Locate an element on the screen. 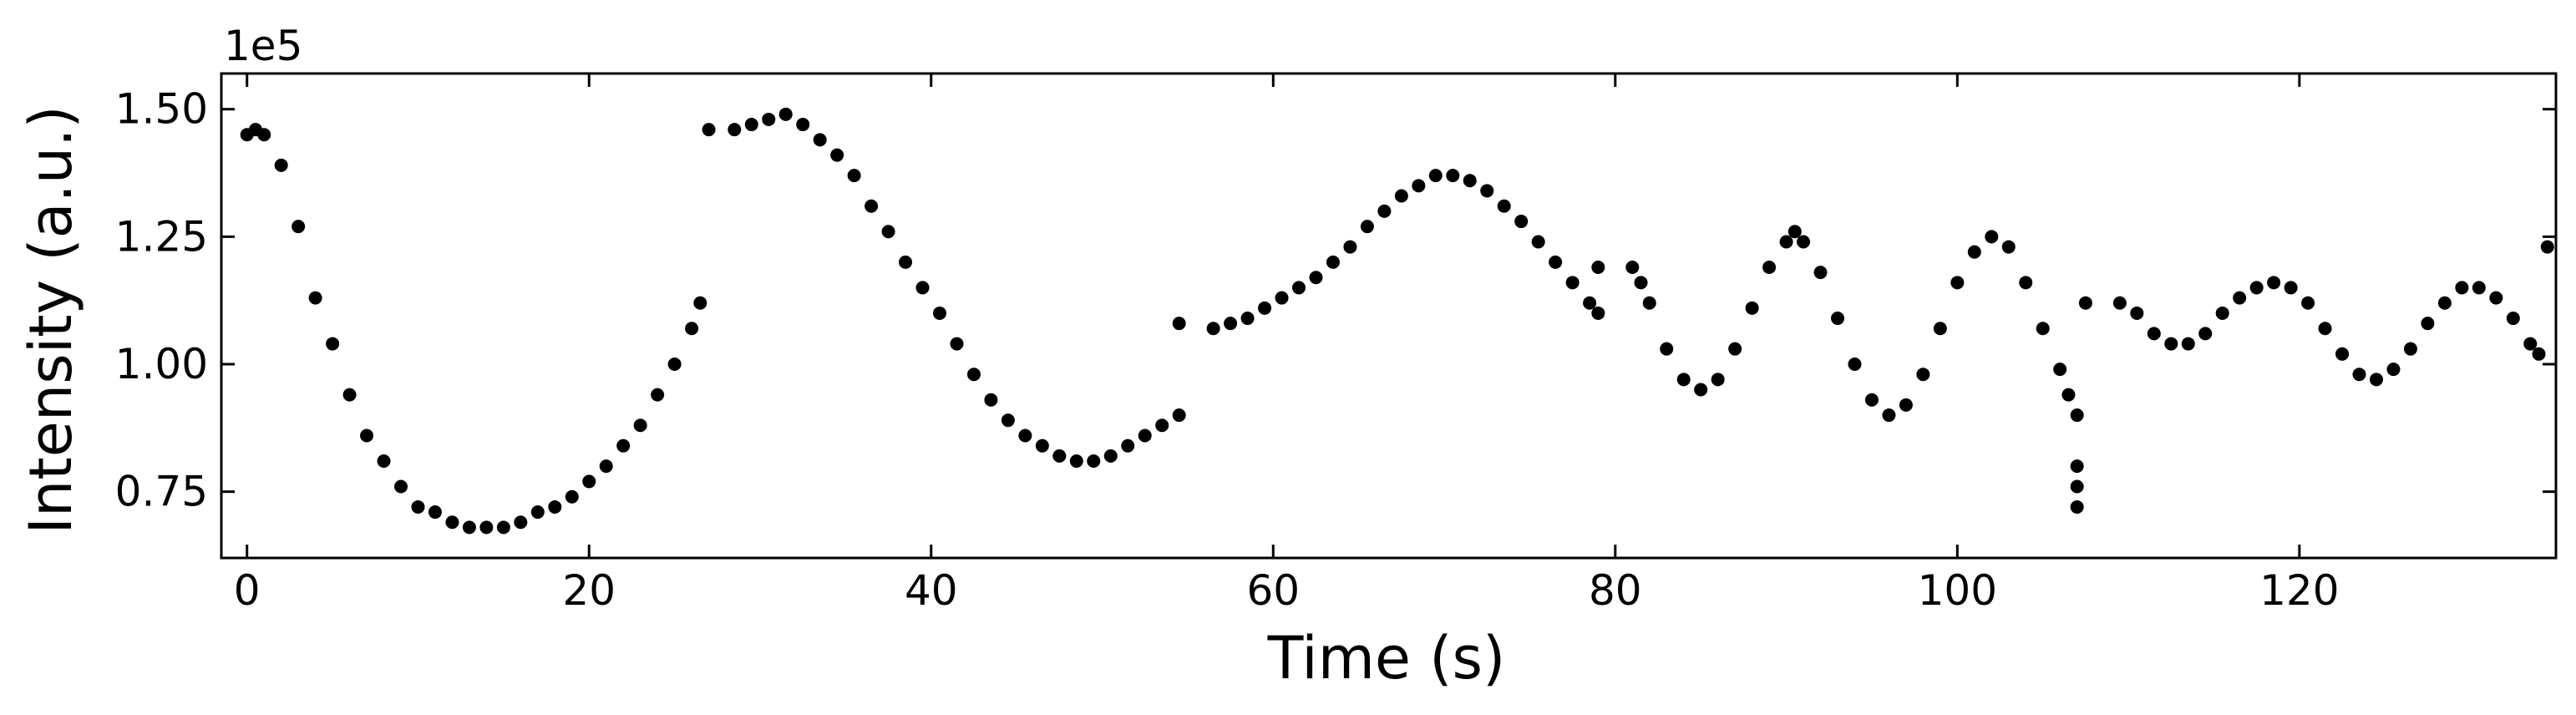 The height and width of the screenshot is (715, 2576). x-tick-label: 120 is located at coordinates (2299, 590).